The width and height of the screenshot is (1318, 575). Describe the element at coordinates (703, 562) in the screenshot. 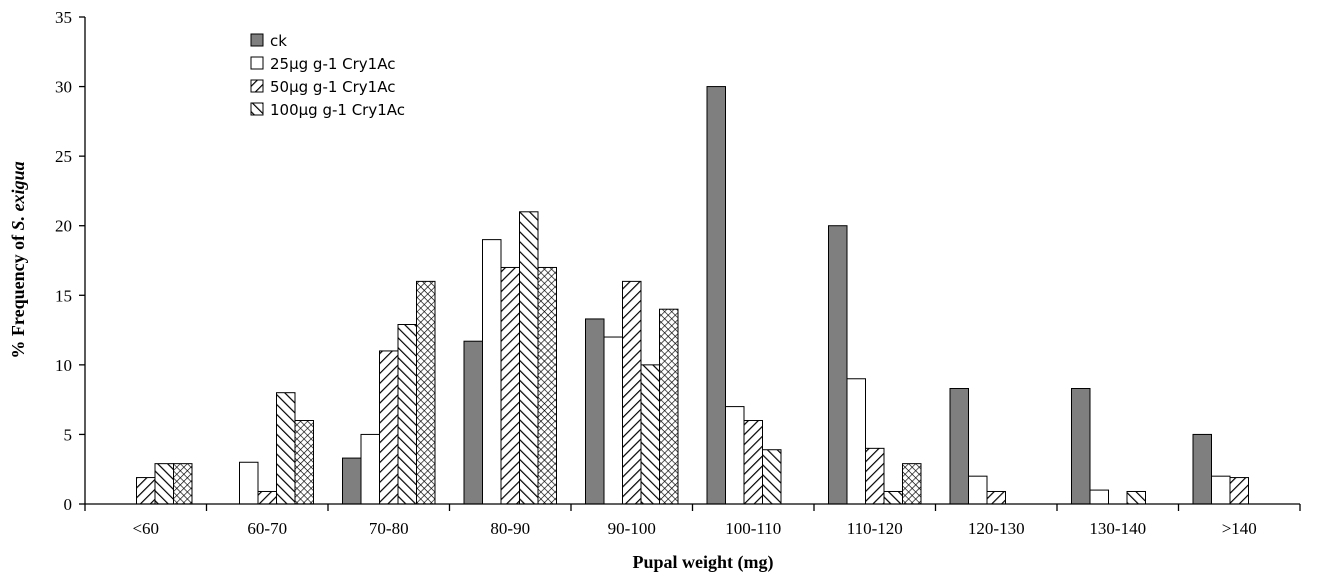

I see `x-axis-title: Pupal weight (mg)` at that location.